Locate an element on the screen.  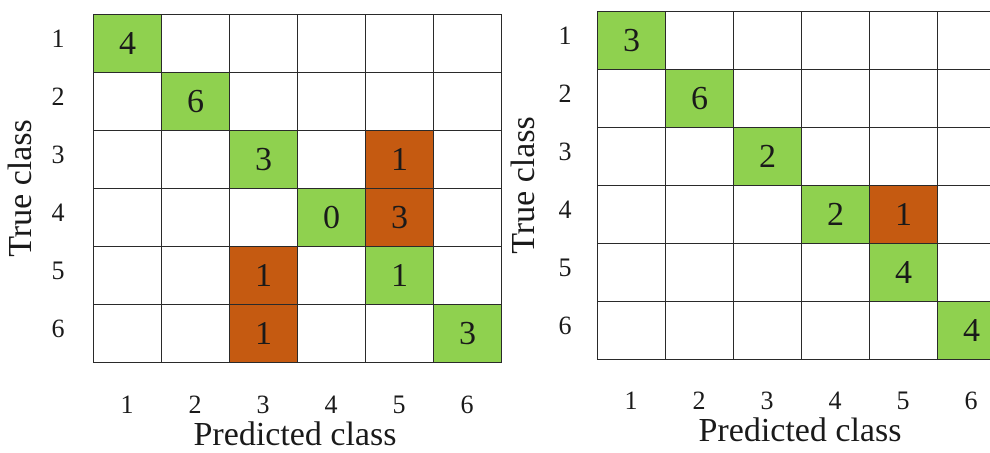
correct-cell: 0 is located at coordinates (331, 217).